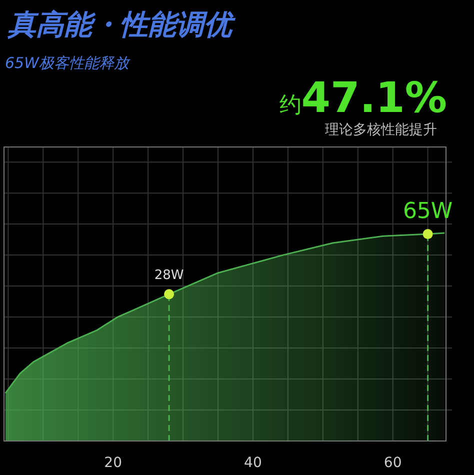 The height and width of the screenshot is (475, 474). Describe the element at coordinates (393, 463) in the screenshot. I see `x-tick-label: 60` at that location.